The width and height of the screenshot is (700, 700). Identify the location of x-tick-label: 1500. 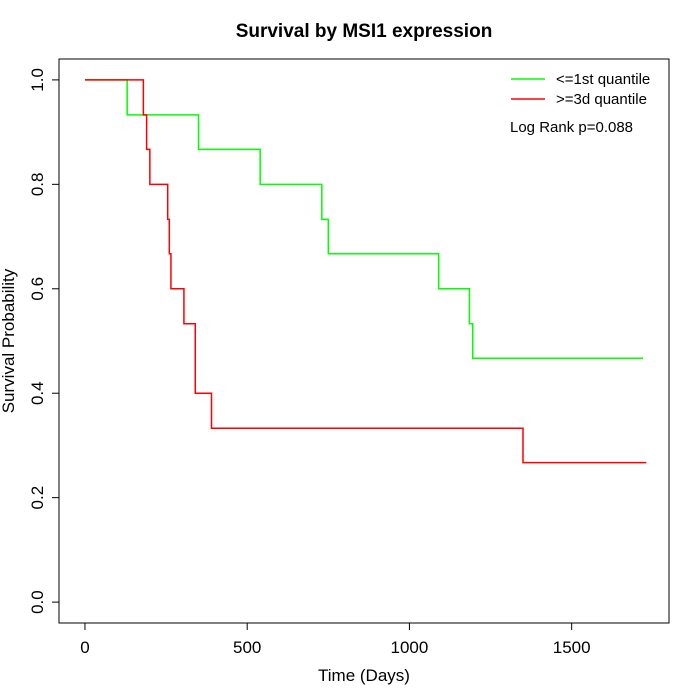
(572, 647).